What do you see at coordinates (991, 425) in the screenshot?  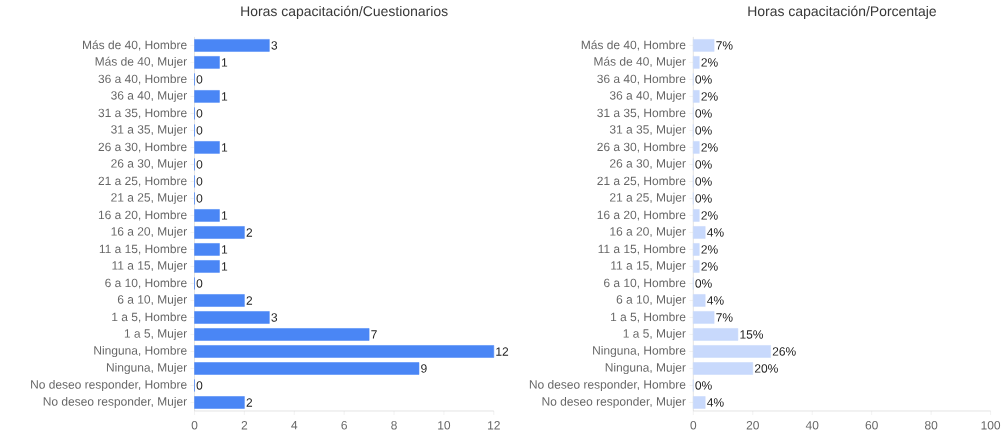 I see `x-tick-label: 100` at bounding box center [991, 425].